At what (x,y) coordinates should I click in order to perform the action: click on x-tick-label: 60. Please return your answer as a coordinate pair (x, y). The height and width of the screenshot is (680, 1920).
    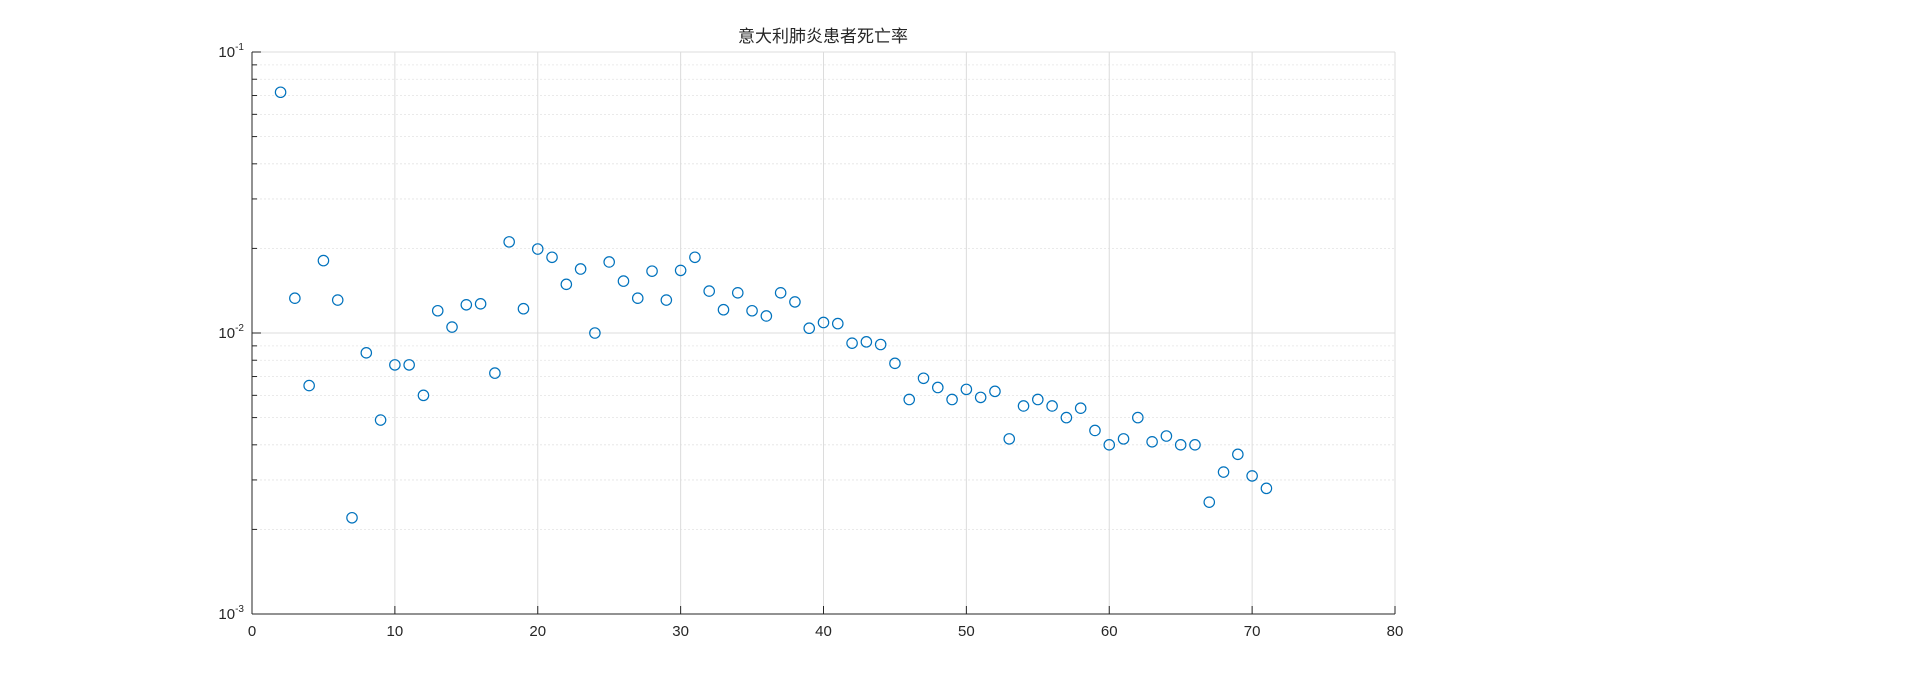
    Looking at the image, I should click on (1109, 631).